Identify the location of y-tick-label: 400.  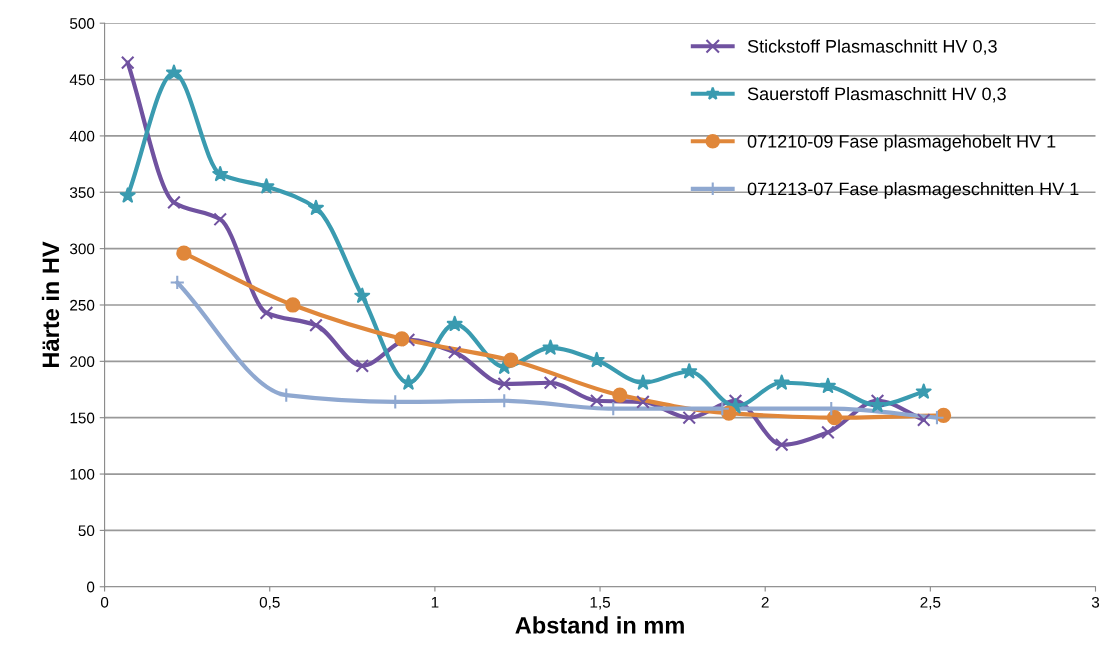
(82, 136).